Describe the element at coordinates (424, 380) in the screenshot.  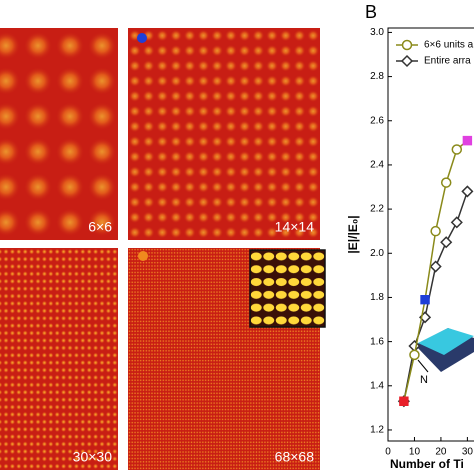
I see `inset-label: N` at that location.